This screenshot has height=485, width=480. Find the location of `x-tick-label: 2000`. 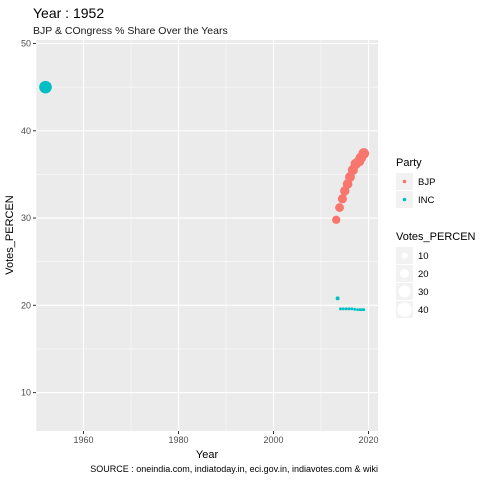

x-tick-label: 2000 is located at coordinates (273, 440).